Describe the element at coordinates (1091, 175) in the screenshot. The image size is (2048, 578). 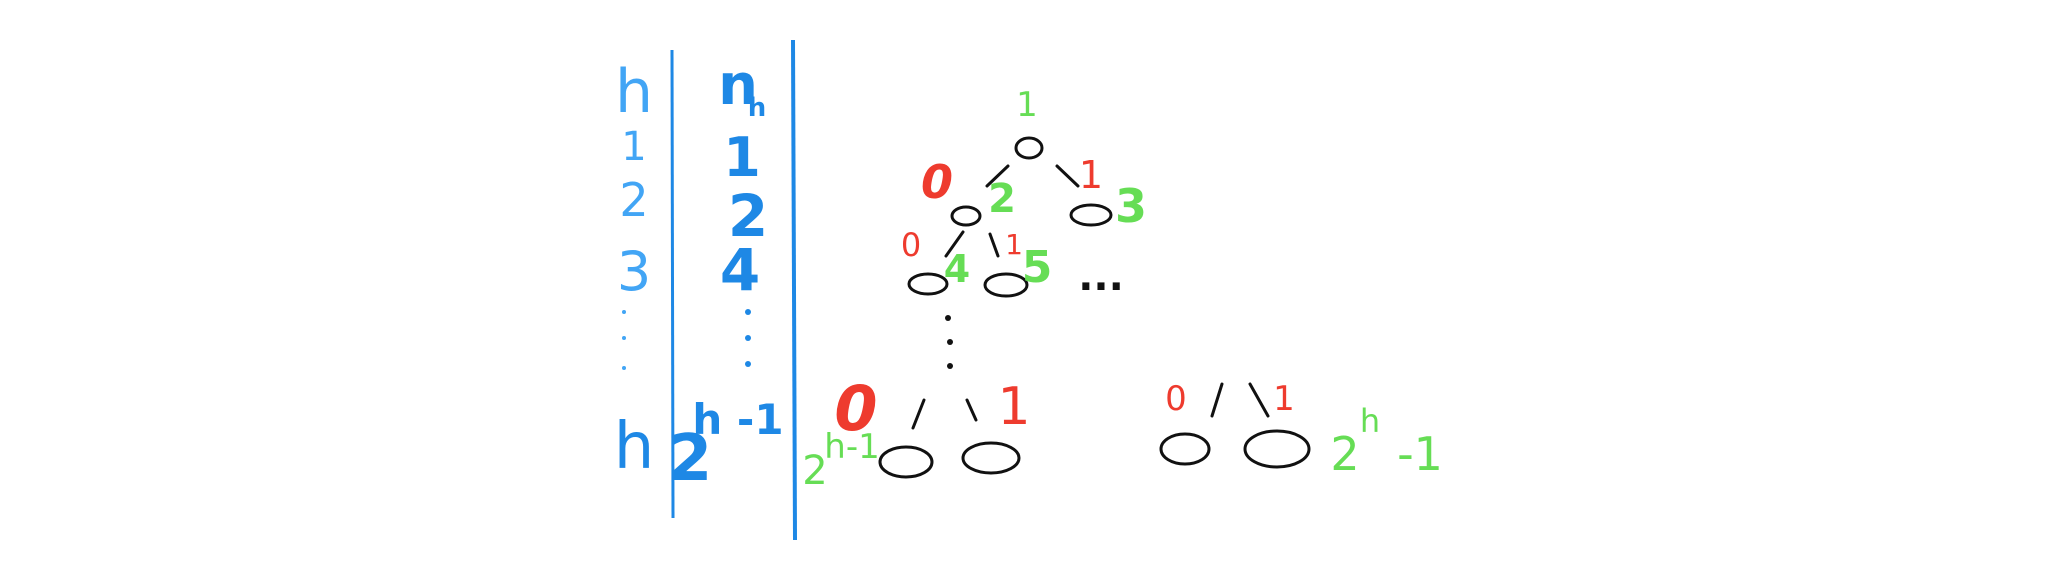
I see `level2-right-edge-label: 1` at that location.